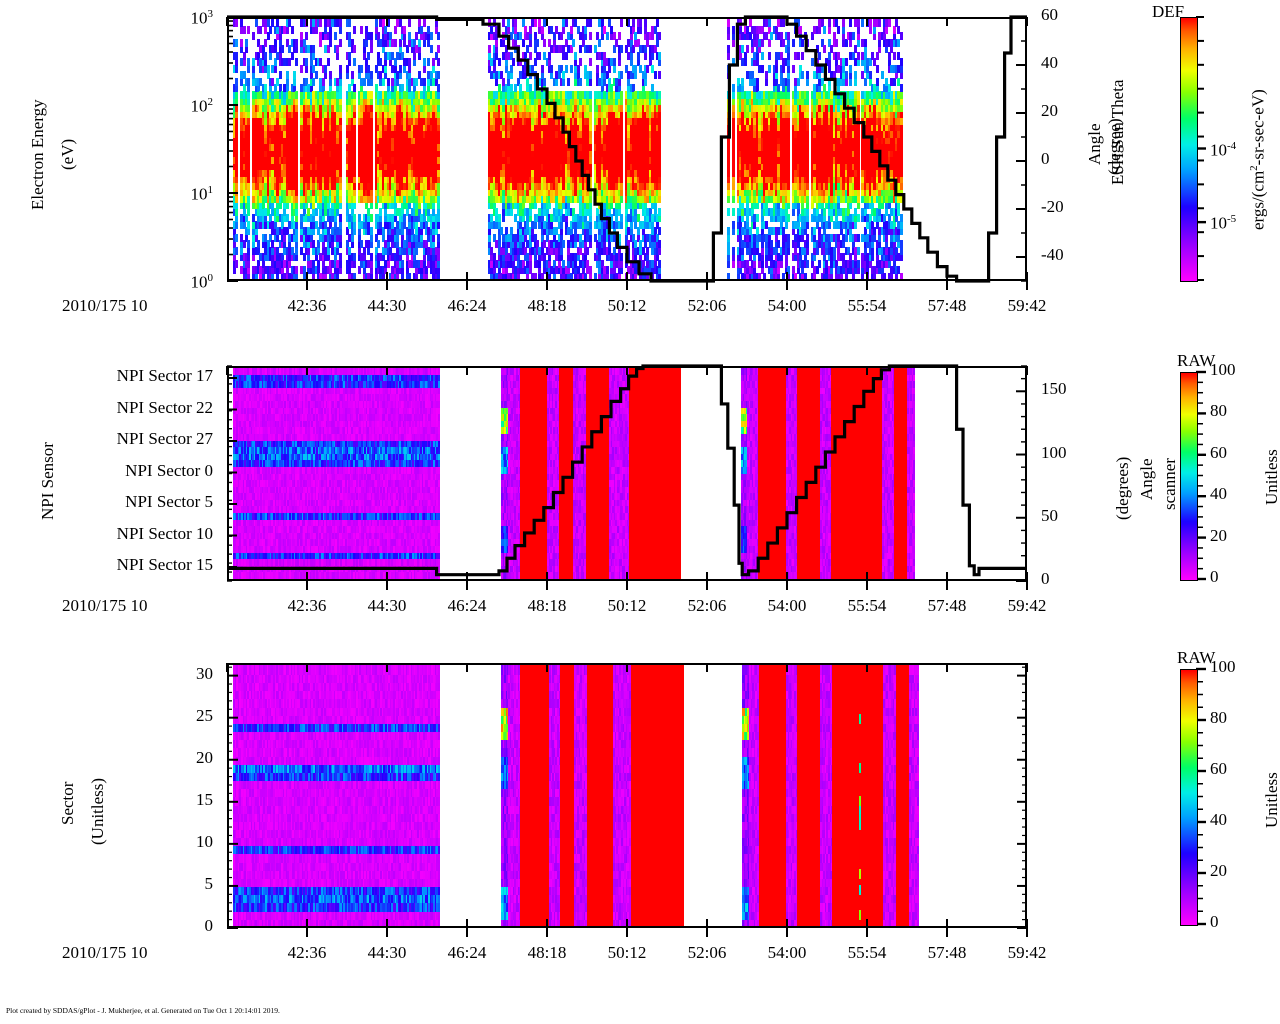 This screenshot has height=1024, width=1280. I want to click on panel1-xtick-label-2: 46:24, so click(467, 305).